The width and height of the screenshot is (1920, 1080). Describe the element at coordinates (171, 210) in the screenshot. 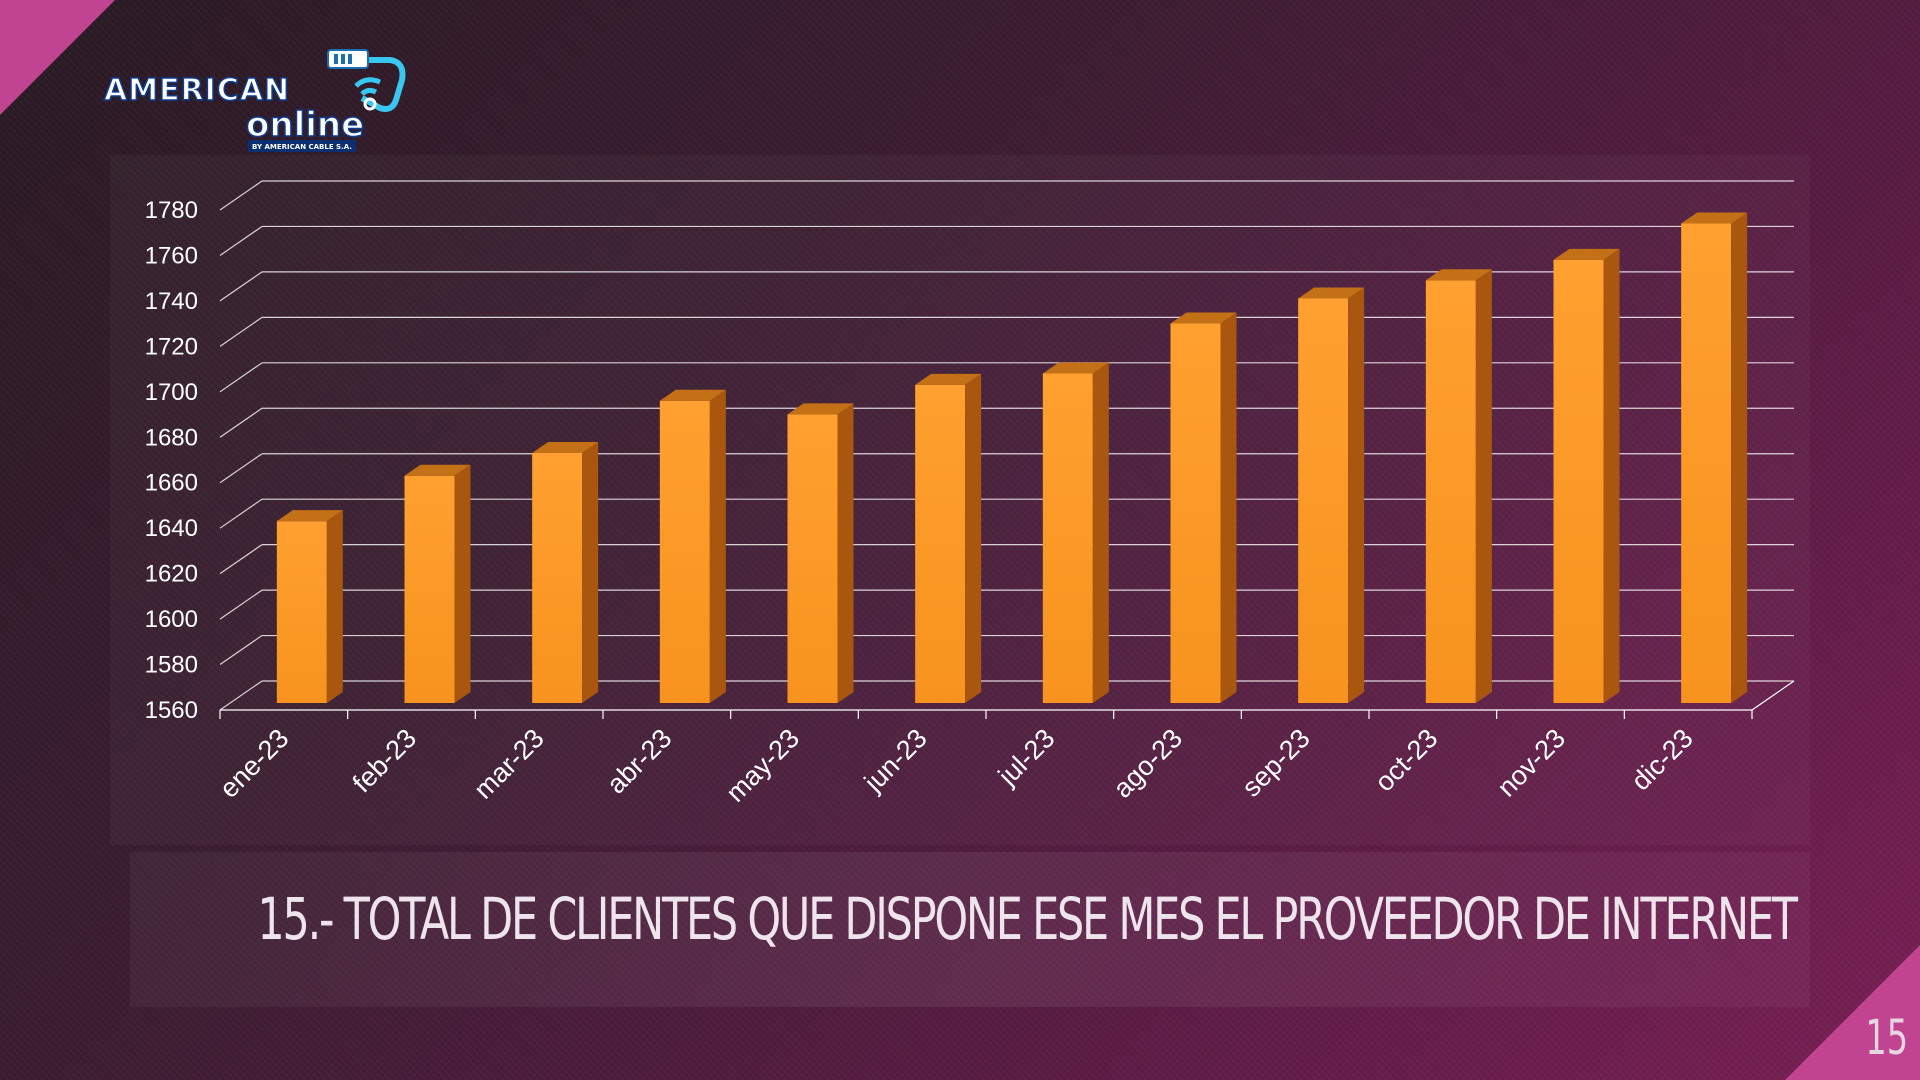

I see `y-tick-label: 1780` at that location.